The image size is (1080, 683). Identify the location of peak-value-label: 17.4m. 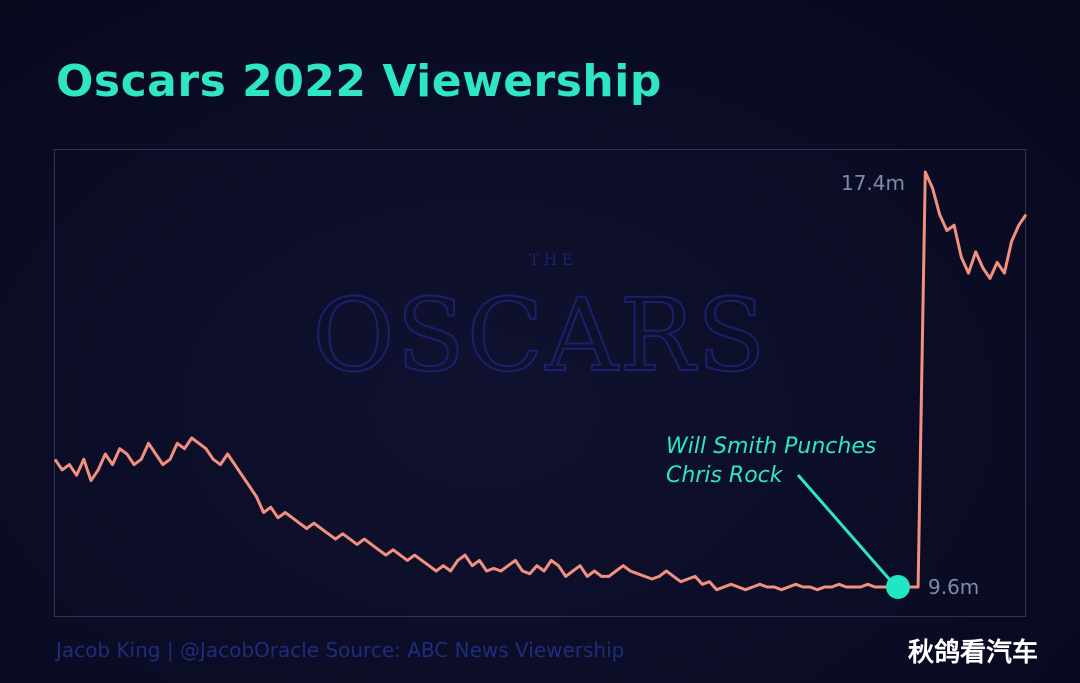
(873, 183).